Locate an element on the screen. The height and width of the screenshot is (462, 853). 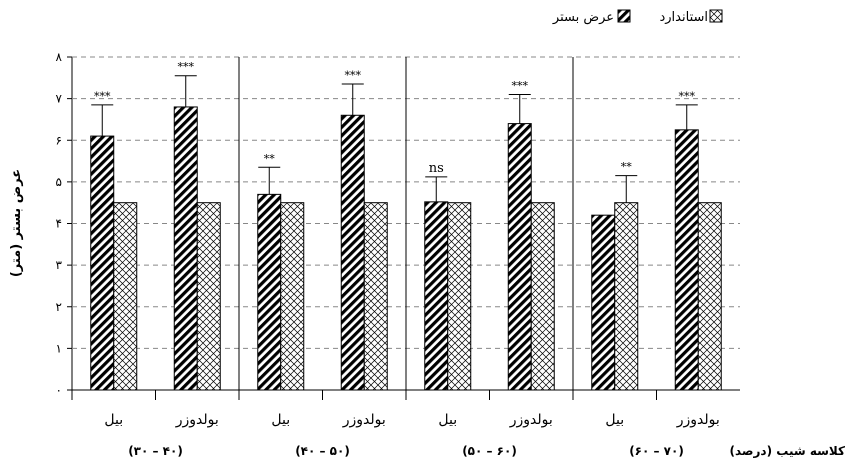
significance-label: ns is located at coordinates (436, 168).